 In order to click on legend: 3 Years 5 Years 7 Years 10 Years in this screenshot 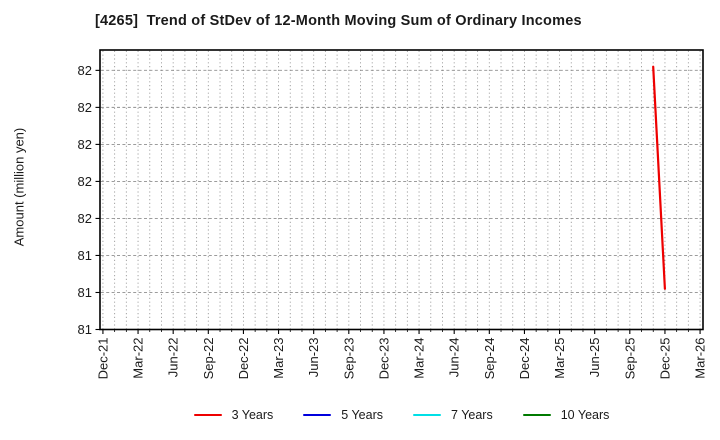, I will do `click(401, 415)`.